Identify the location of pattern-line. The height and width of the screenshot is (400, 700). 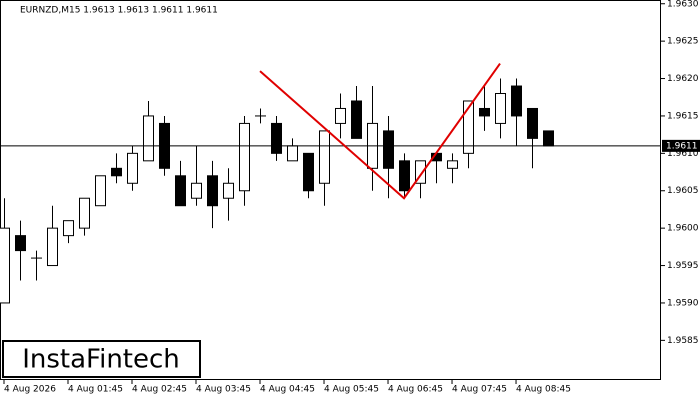
(380, 131).